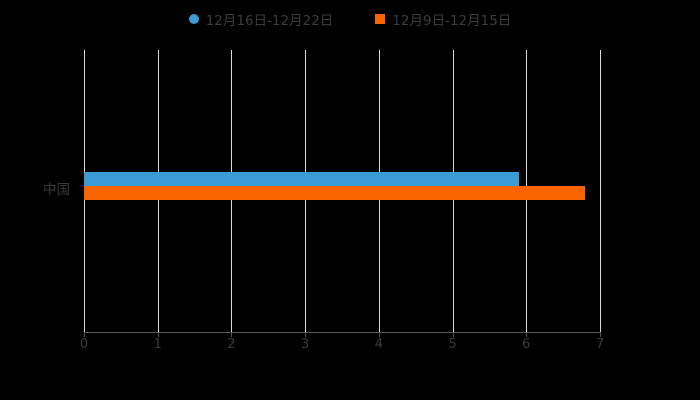 The image size is (700, 400). I want to click on square-marker-icon, so click(380, 19).